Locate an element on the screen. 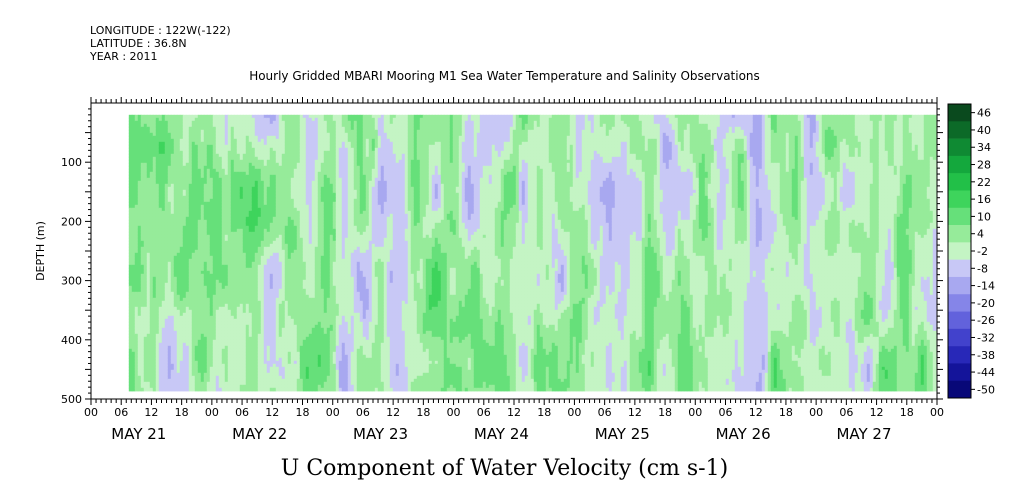  x-day-label: MAY 21 is located at coordinates (138, 434).